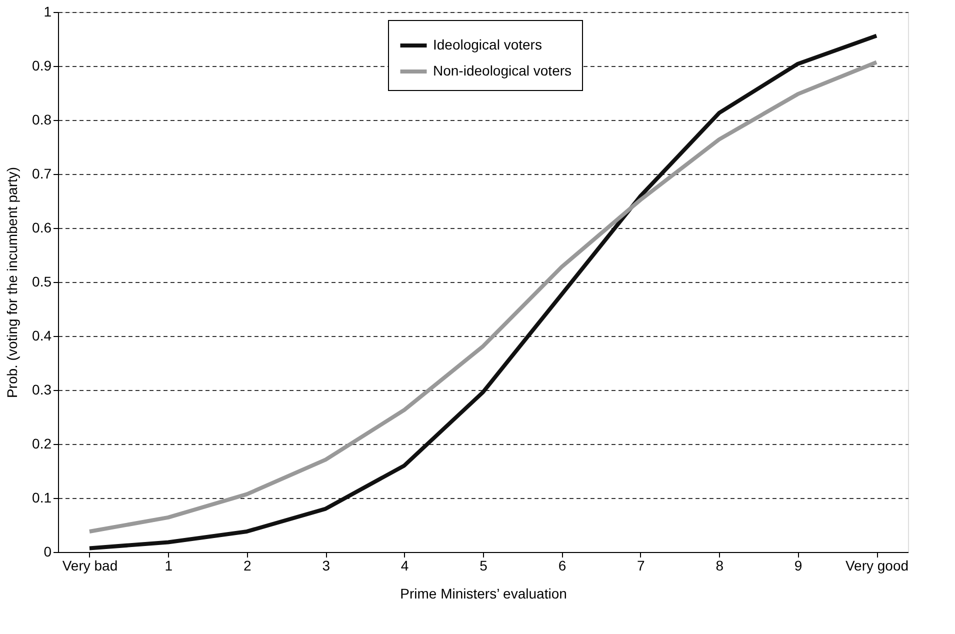  I want to click on x-tick-label: 8, so click(720, 566).